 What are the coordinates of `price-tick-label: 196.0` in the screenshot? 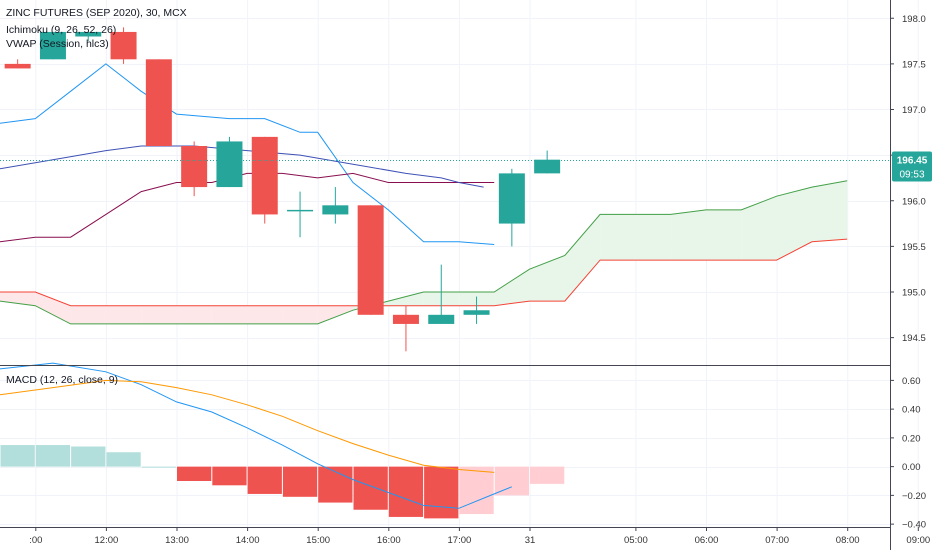 It's located at (914, 201).